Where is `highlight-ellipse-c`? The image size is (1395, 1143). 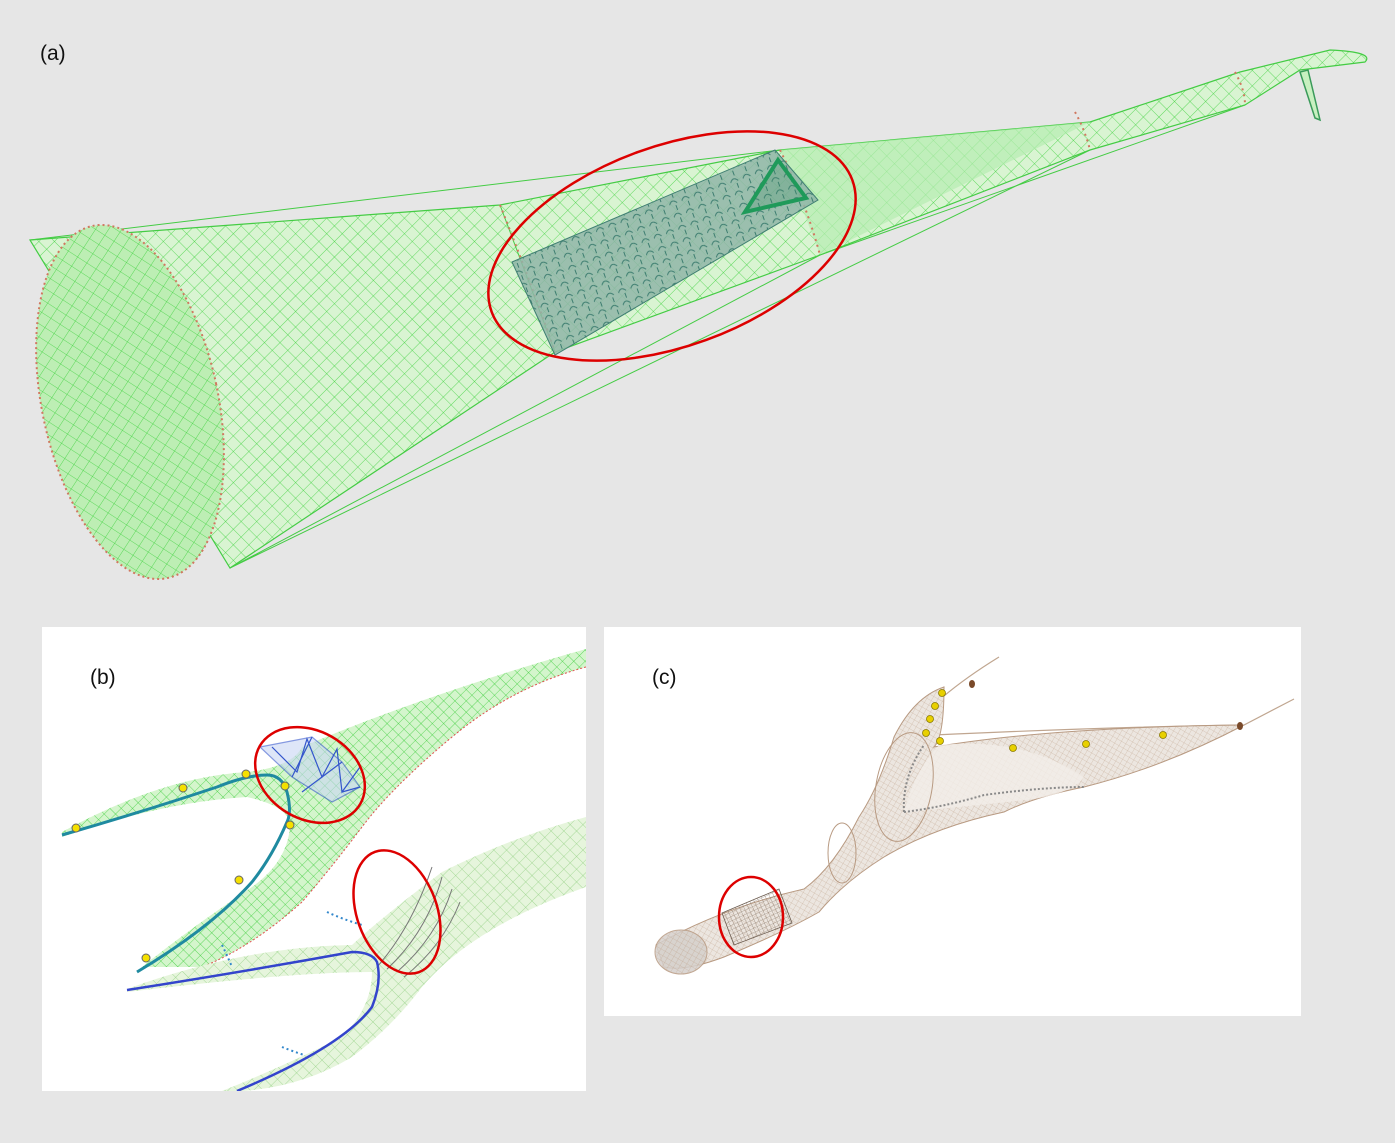 highlight-ellipse-c is located at coordinates (751, 917).